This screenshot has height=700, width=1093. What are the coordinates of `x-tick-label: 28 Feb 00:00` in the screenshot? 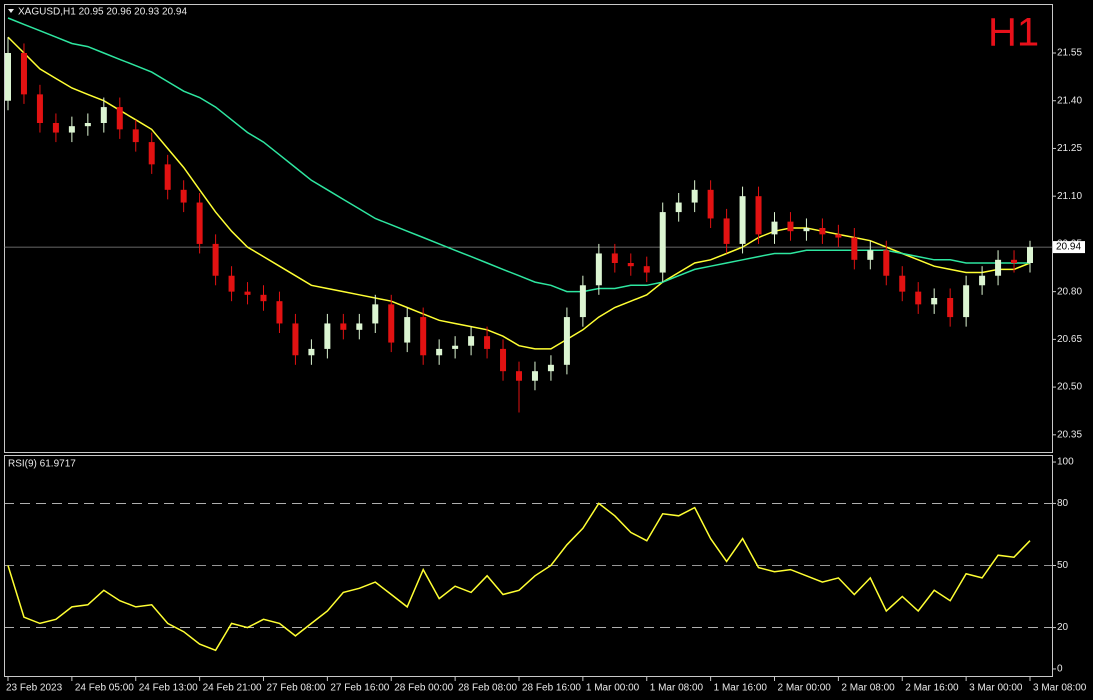 It's located at (423, 688).